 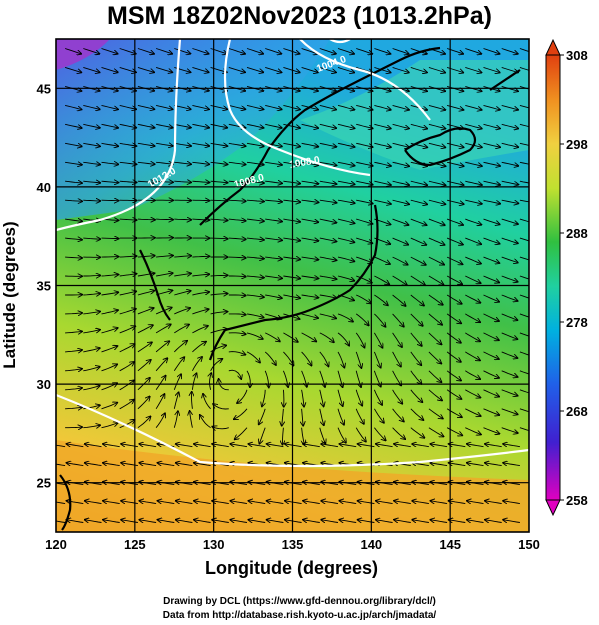 What do you see at coordinates (577, 144) in the screenshot?
I see `colorbar-tick-label: 298` at bounding box center [577, 144].